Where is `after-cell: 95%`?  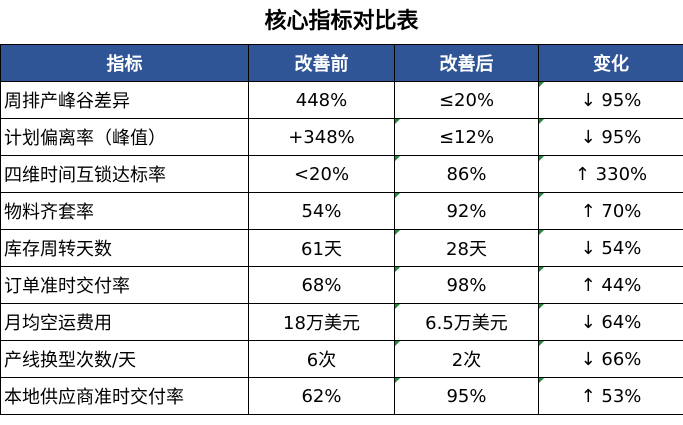
after-cell: 95% is located at coordinates (466, 396).